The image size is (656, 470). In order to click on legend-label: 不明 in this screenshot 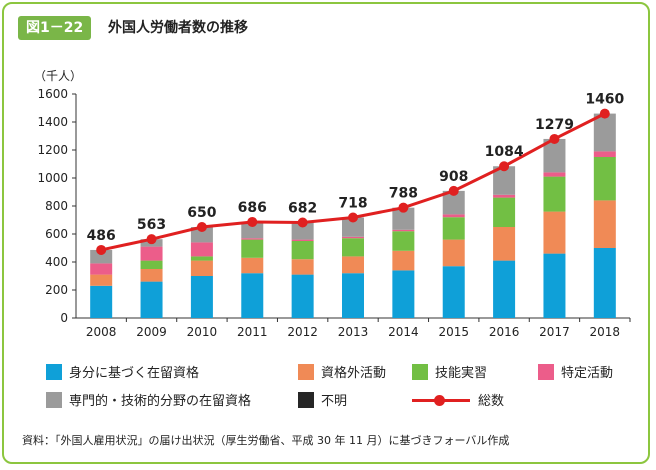, I will do `click(334, 401)`.